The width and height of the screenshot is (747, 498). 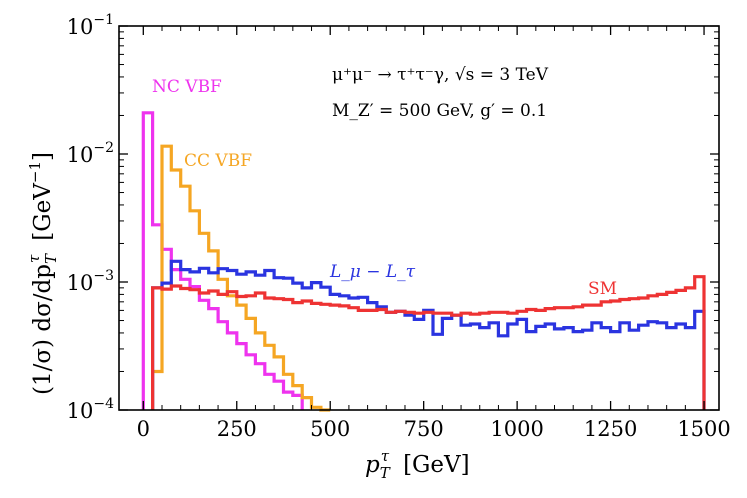 I want to click on y-tick-label: 10⁻⁴, so click(x=90, y=409).